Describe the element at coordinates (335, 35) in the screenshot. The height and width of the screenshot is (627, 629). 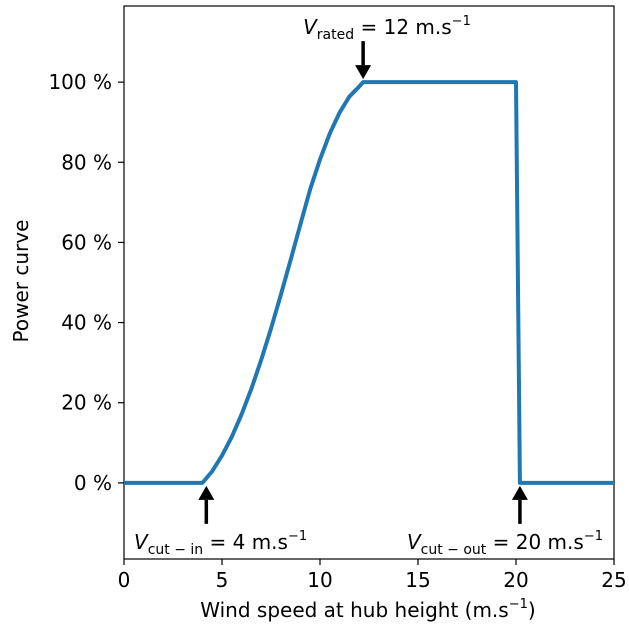
I see `rated-label-sub: rated` at that location.